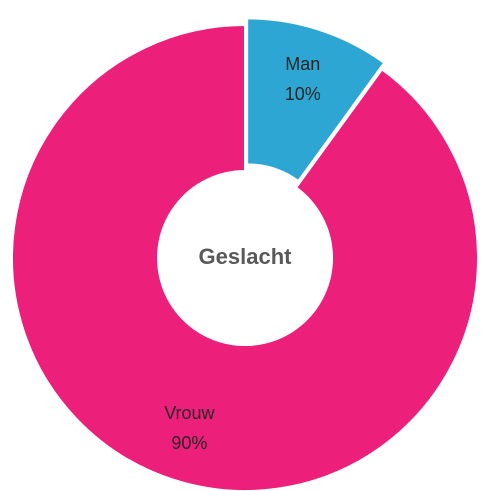 The width and height of the screenshot is (483, 491). I want to click on value-label: 10%, so click(303, 94).